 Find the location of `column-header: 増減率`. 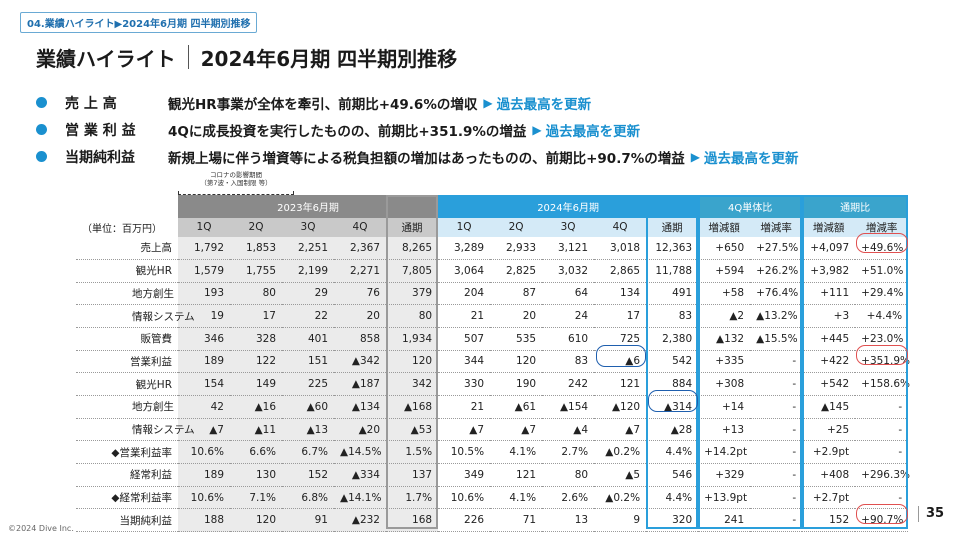

column-header: 増減率 is located at coordinates (882, 227).